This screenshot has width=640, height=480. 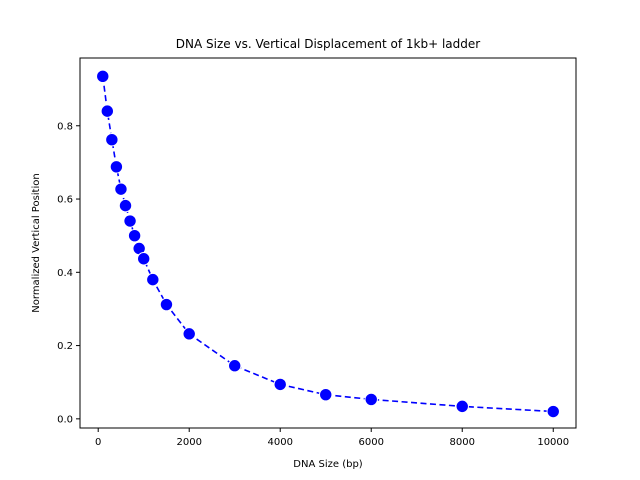 I want to click on y-tick-label: 0.6, so click(x=65, y=200).